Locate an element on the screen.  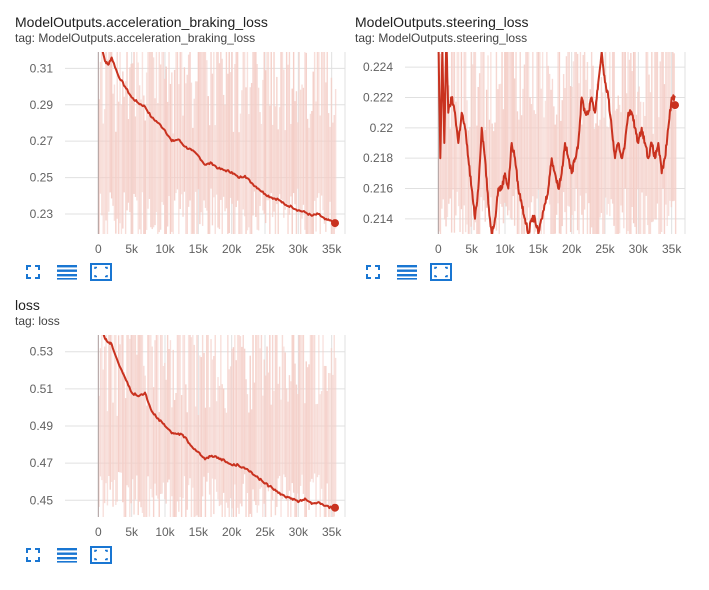
x-tick-label: 5k is located at coordinates (132, 249).